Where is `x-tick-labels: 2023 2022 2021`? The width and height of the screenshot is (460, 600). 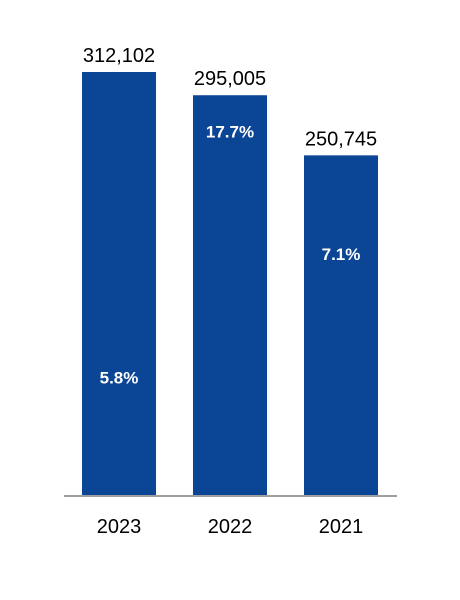 x-tick-labels: 2023 2022 2021 is located at coordinates (230, 527).